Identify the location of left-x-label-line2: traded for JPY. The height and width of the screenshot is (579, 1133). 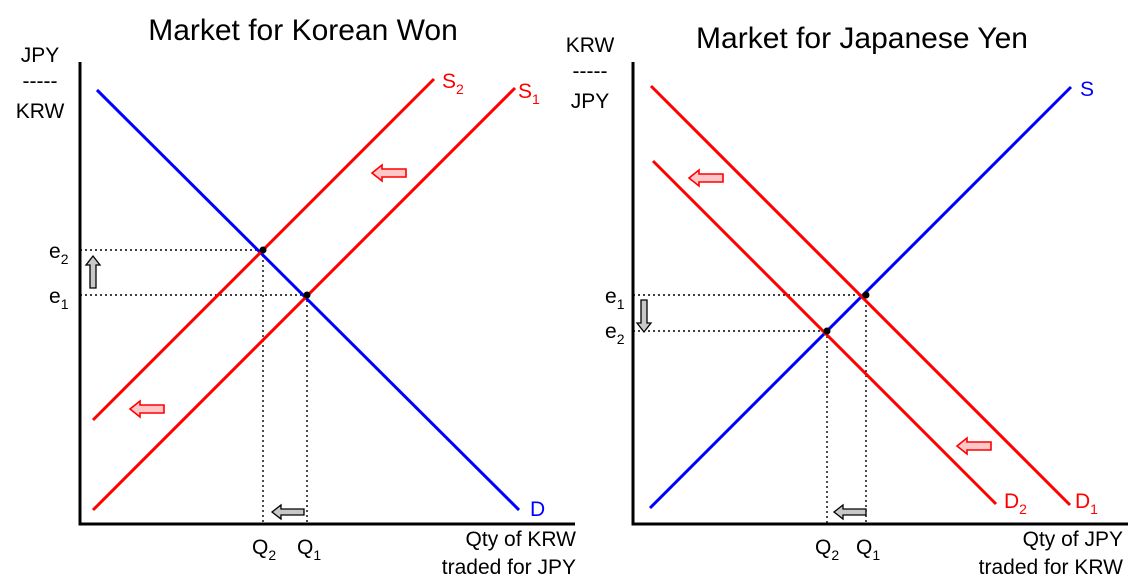
(509, 567).